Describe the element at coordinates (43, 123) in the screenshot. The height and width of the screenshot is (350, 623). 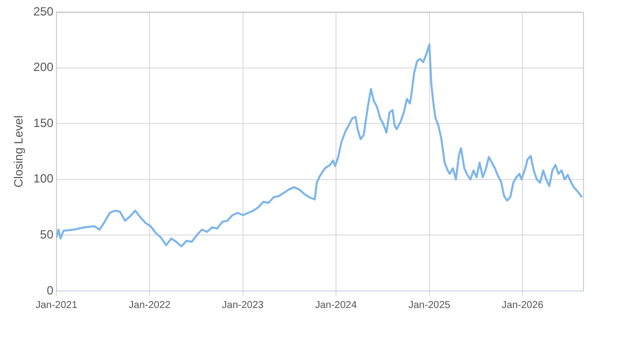
I see `y-tick-label: 150` at that location.